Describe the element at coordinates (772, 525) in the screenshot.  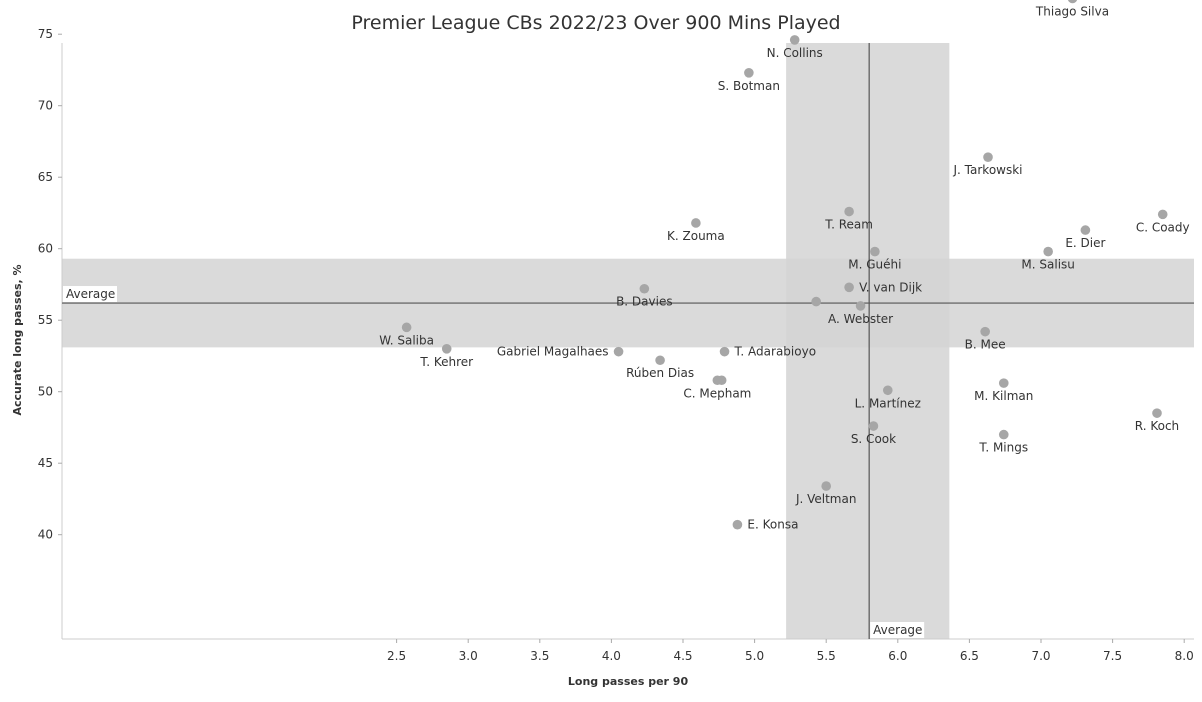
I see `point-label: E. Konsa` at that location.